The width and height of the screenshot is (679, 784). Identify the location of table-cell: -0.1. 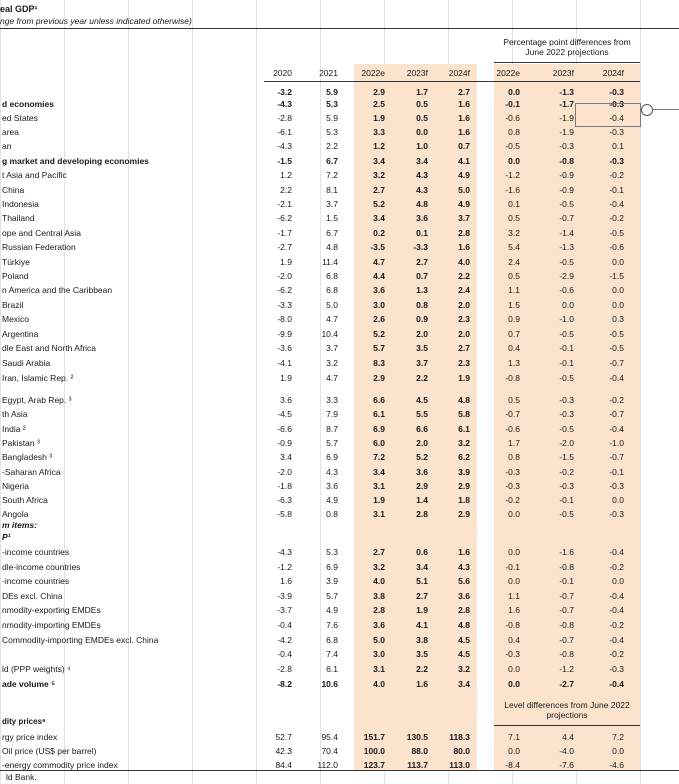
(566, 348).